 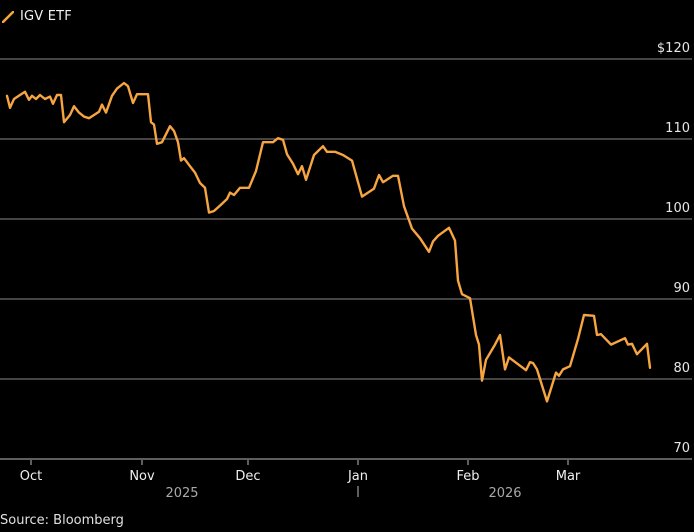 What do you see at coordinates (681, 368) in the screenshot?
I see `y-tick-label: 80` at bounding box center [681, 368].